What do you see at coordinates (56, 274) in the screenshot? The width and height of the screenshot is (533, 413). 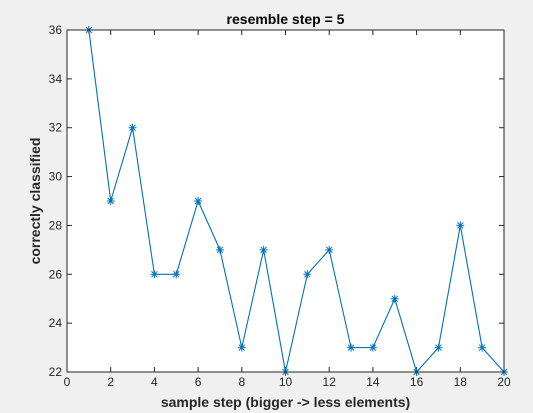 I see `y-tick-label: 26` at bounding box center [56, 274].